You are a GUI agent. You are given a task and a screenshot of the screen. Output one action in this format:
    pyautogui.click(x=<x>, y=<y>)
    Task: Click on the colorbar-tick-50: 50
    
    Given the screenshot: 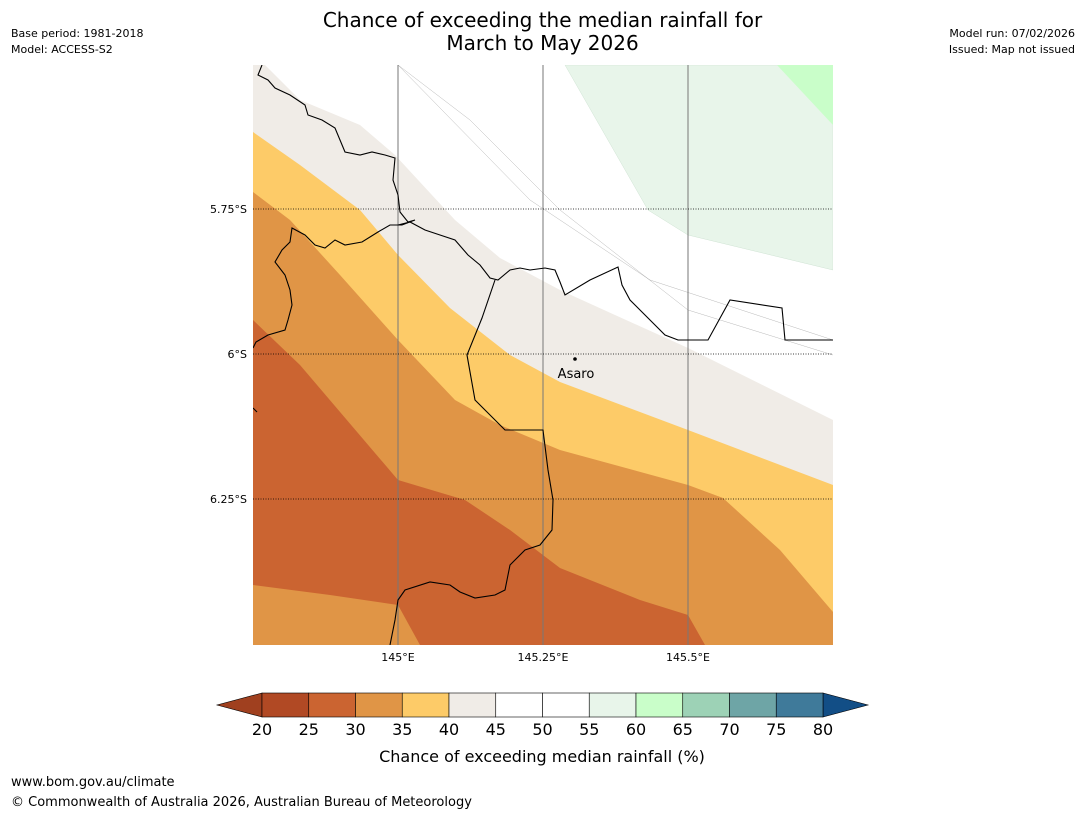 What is the action you would take?
    pyautogui.click(x=542, y=729)
    